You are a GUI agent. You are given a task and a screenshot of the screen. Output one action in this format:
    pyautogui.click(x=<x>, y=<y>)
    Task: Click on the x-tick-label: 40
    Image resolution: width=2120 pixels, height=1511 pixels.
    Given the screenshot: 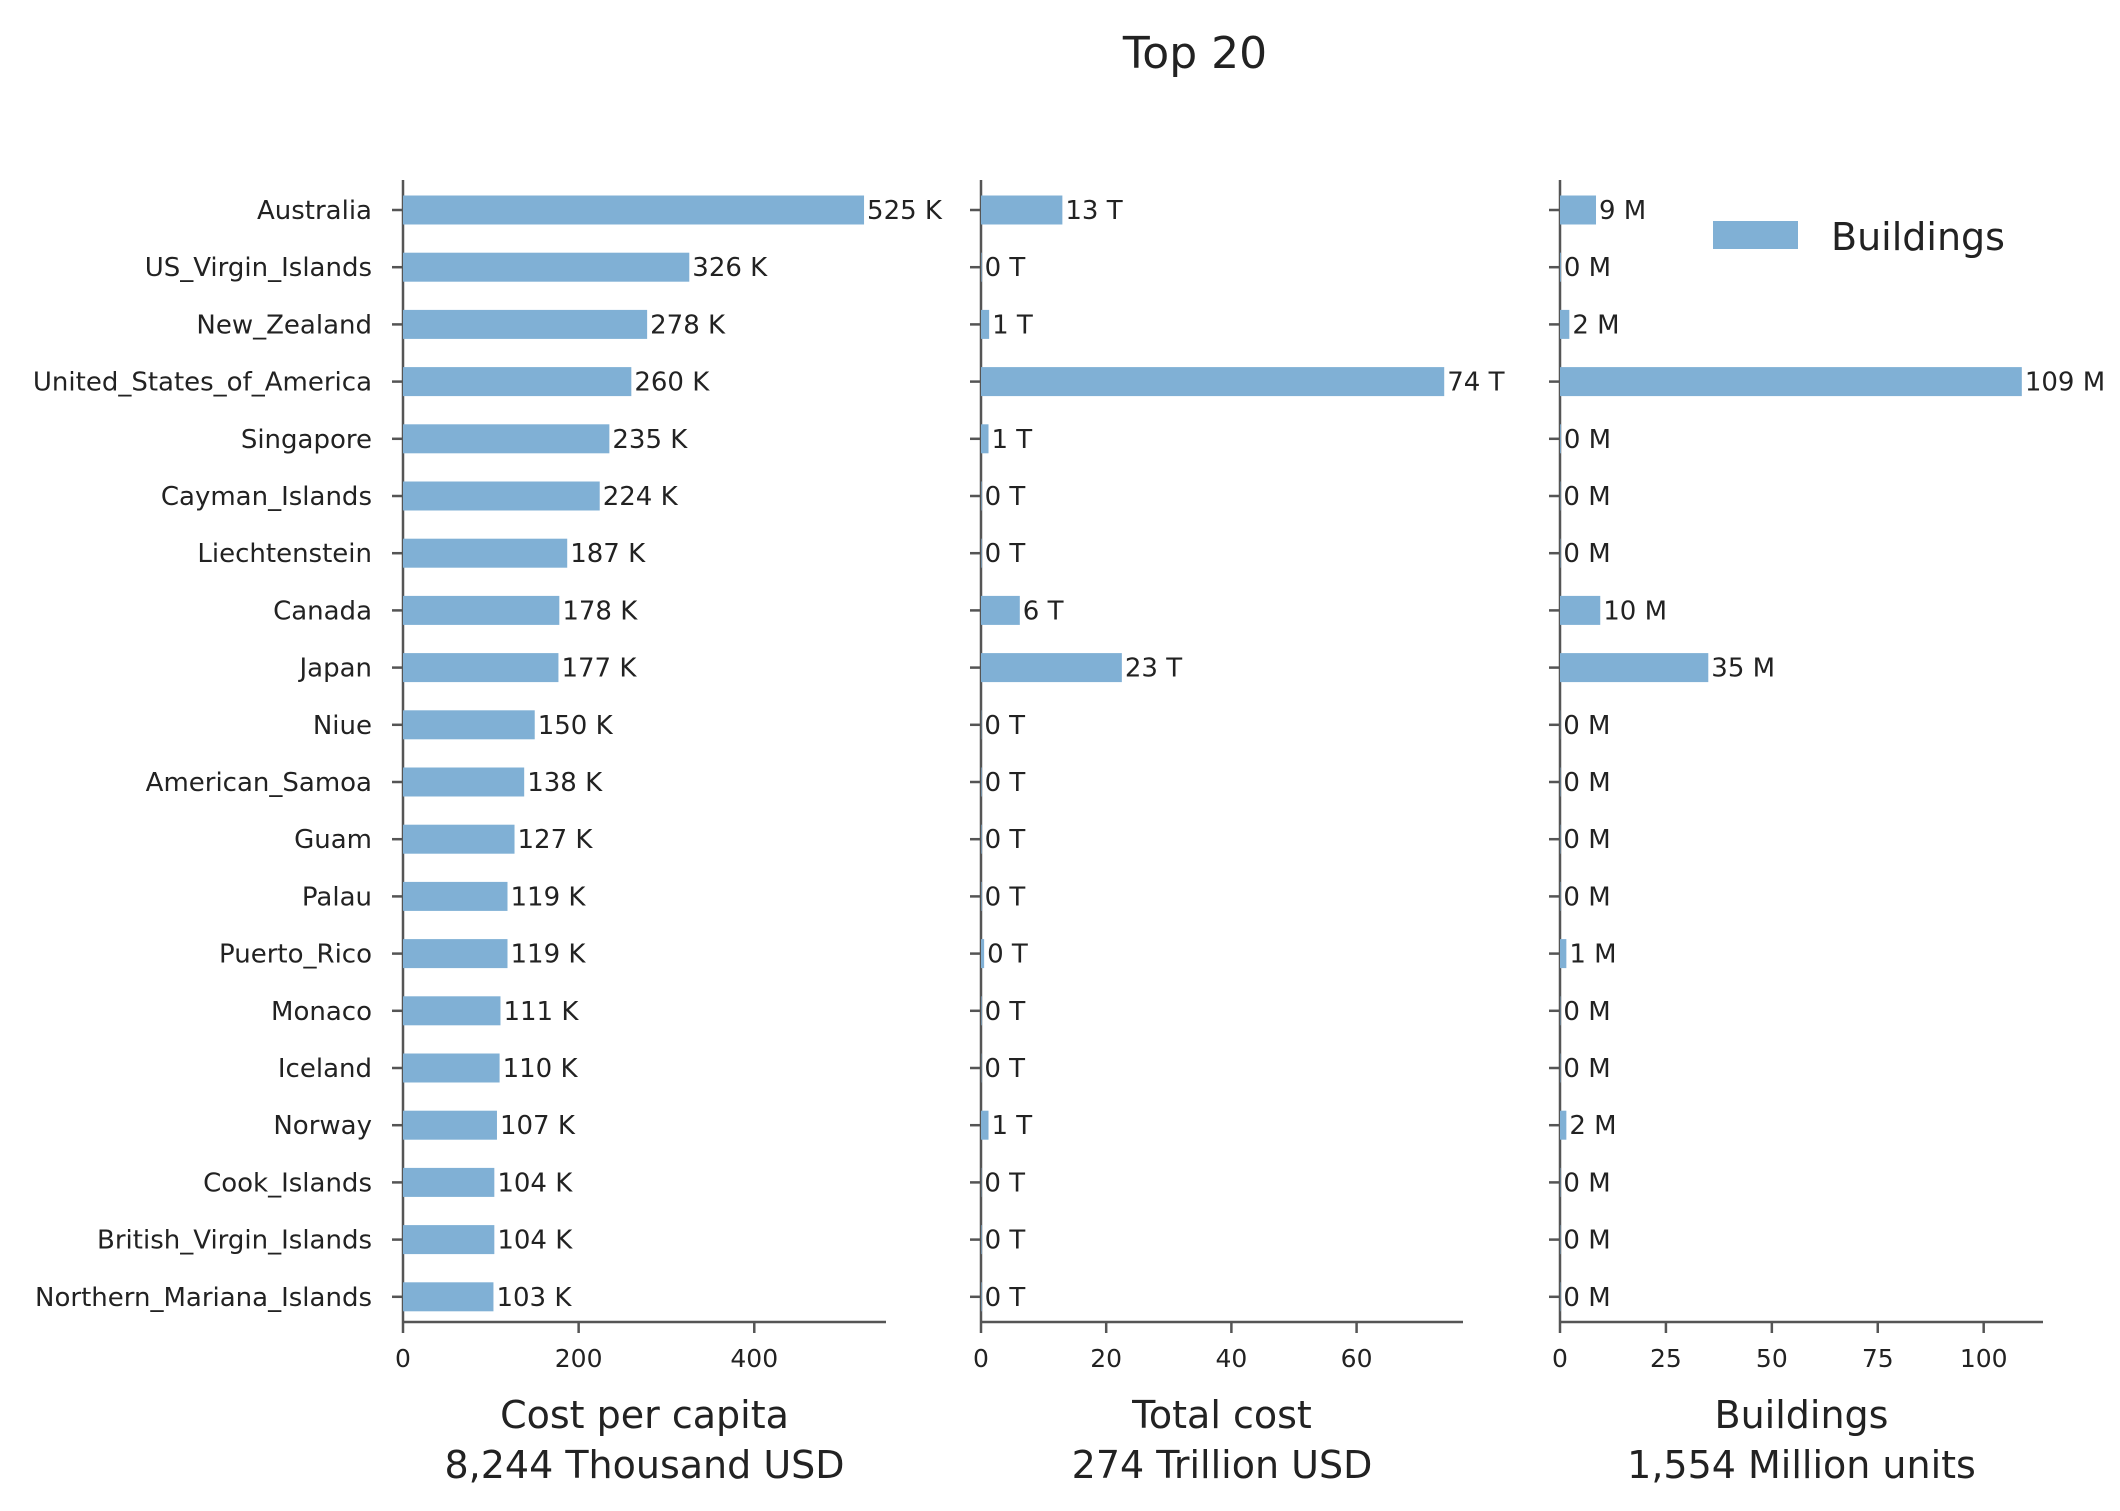 What is the action you would take?
    pyautogui.click(x=1231, y=1358)
    